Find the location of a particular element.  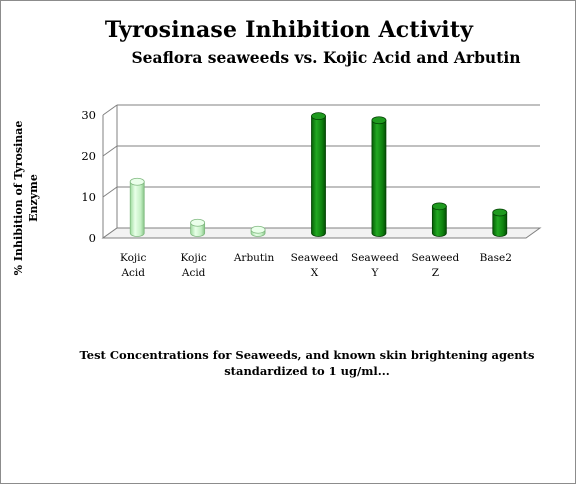

chart-title: Tyrosinase Inhibition Activity is located at coordinates (289, 30).